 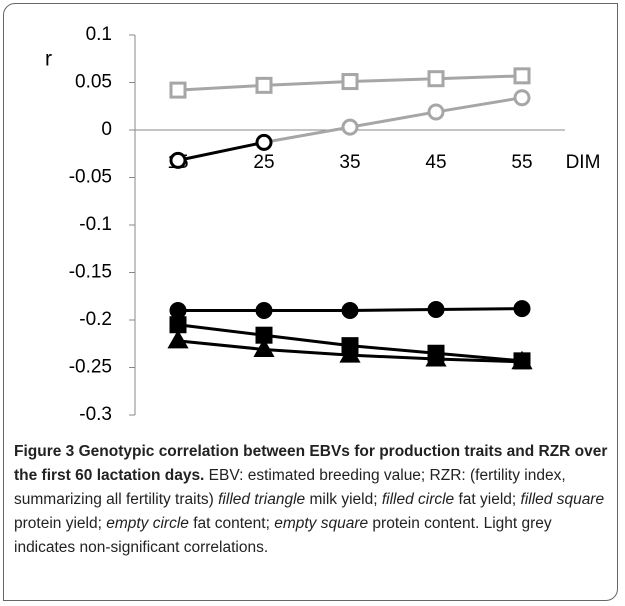 What do you see at coordinates (231, 523) in the screenshot?
I see `caption-text: fat content;` at bounding box center [231, 523].